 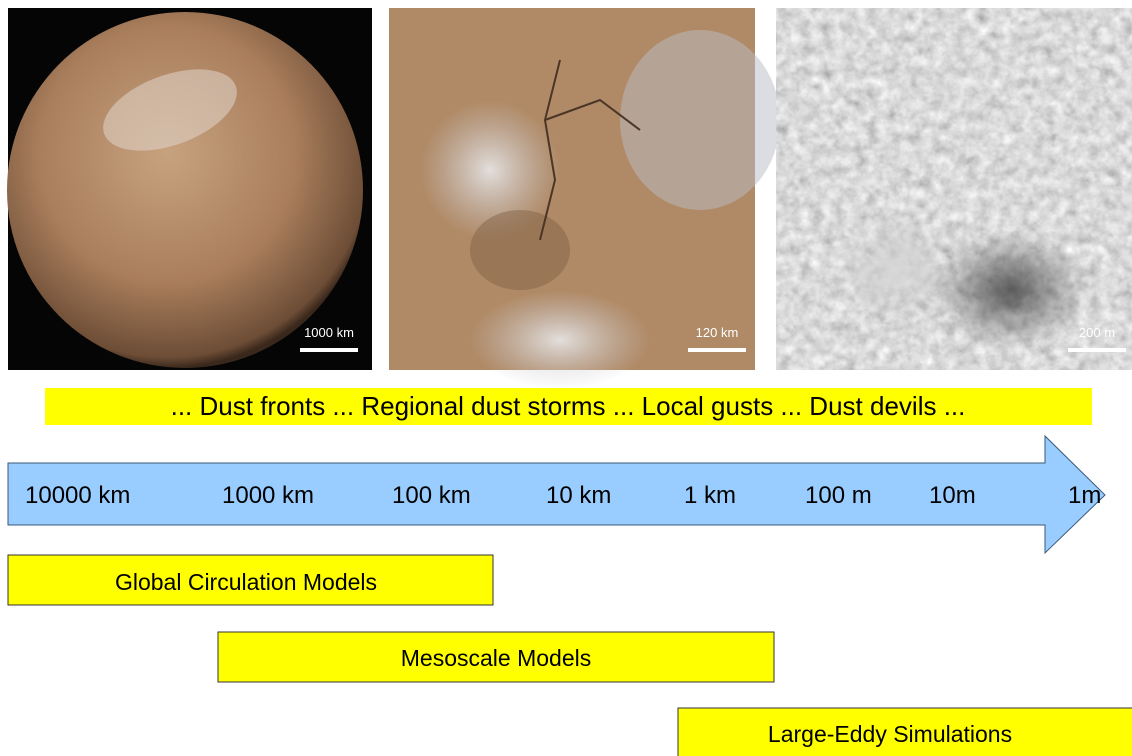 What do you see at coordinates (246, 582) in the screenshot?
I see `model-label: Global Circulation Models` at bounding box center [246, 582].